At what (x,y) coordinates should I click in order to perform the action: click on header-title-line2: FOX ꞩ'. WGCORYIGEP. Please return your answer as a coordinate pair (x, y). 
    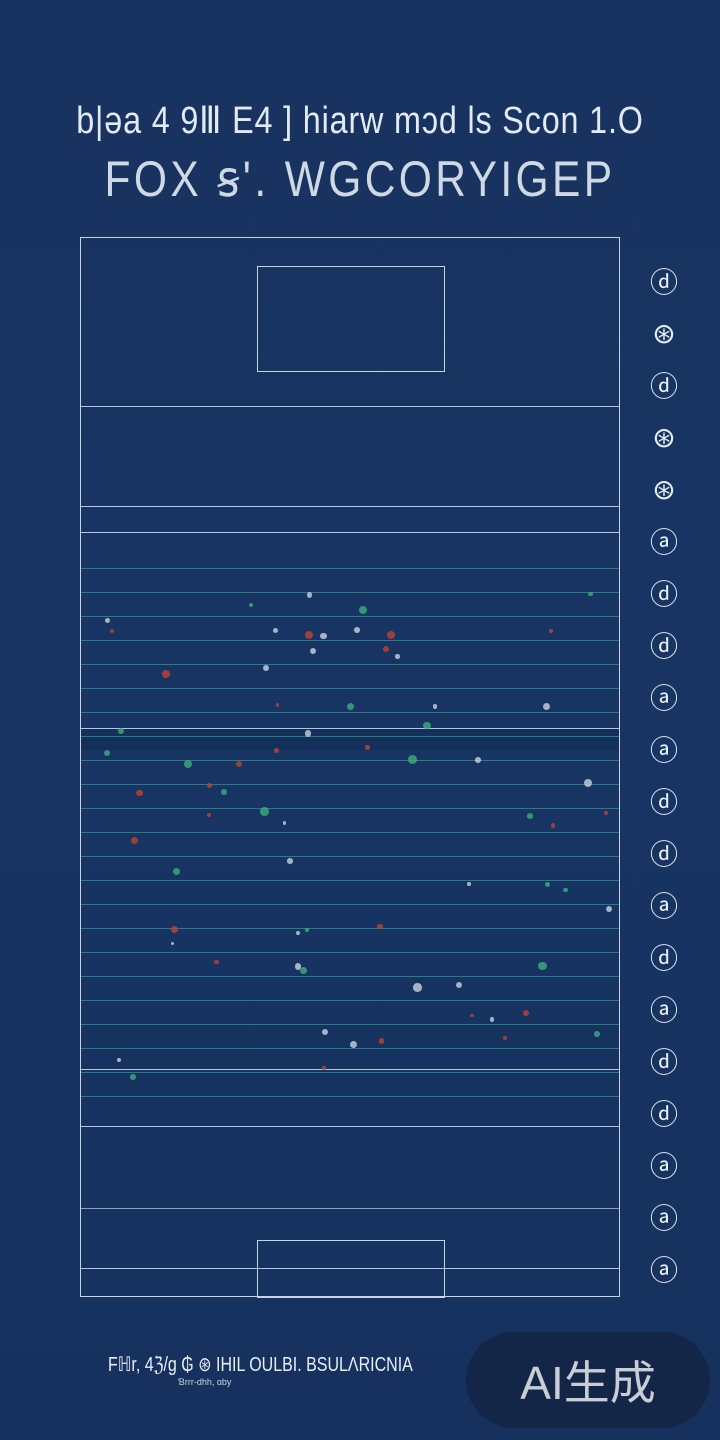
    Looking at the image, I should click on (360, 179).